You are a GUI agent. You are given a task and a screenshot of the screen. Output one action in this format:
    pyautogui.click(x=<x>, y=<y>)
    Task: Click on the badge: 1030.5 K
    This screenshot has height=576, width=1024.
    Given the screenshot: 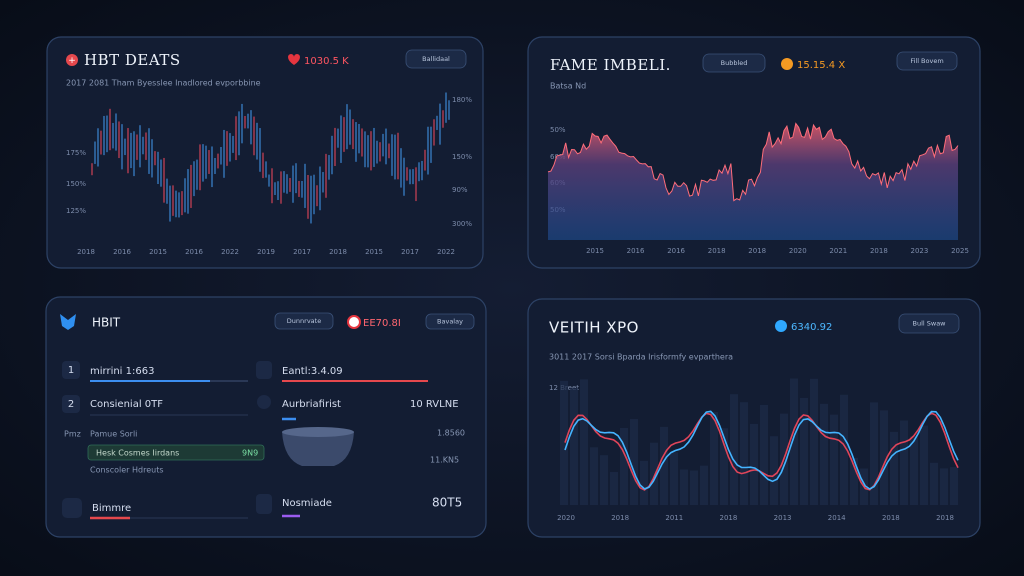 What is the action you would take?
    pyautogui.click(x=326, y=61)
    